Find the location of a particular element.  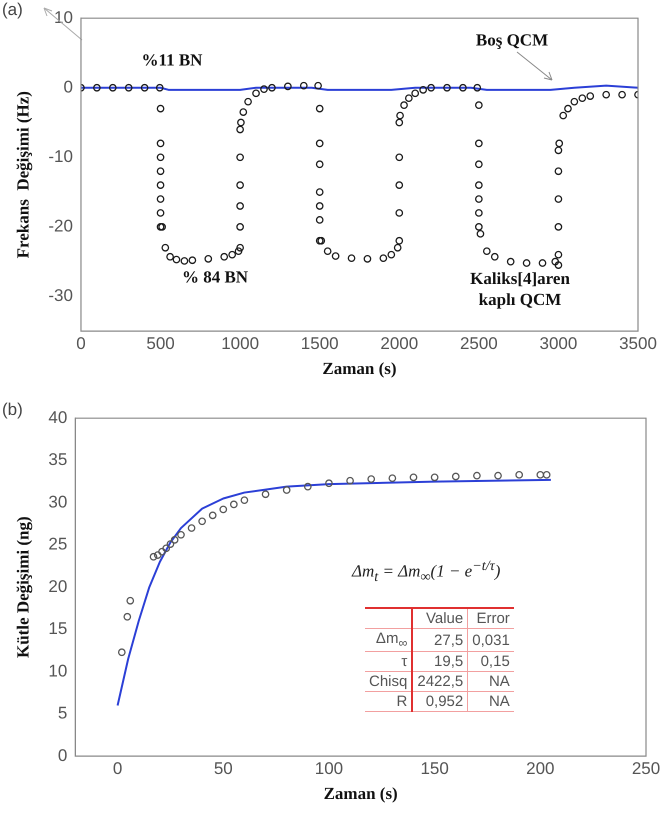

annotation: Kaliks[4]aren kaplı QCM is located at coordinates (520, 289).